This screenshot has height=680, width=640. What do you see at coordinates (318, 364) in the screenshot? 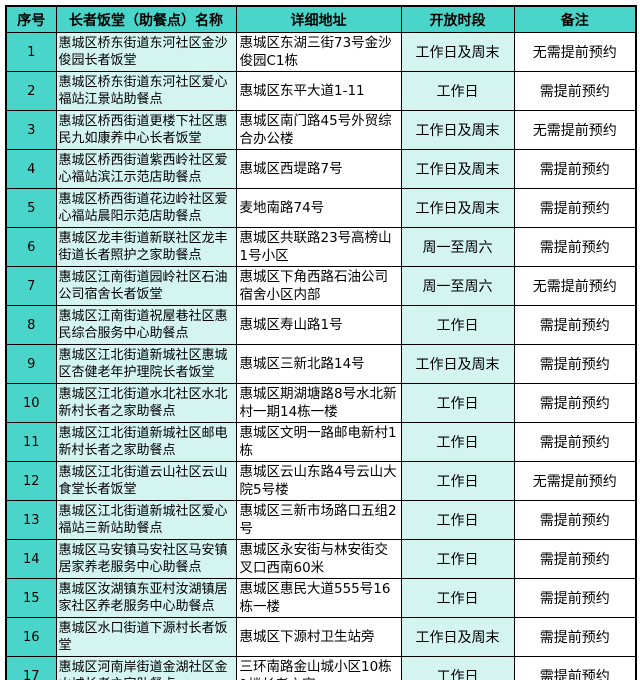
I see `cell-address: 惠城区三新北路14号` at bounding box center [318, 364].